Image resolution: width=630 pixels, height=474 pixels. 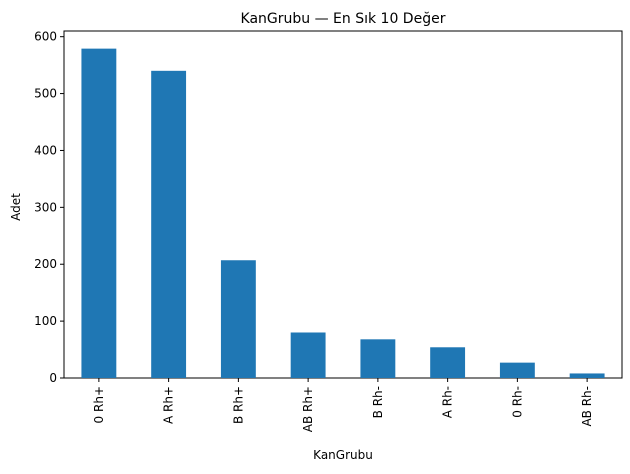 What do you see at coordinates (517, 402) in the screenshot?
I see `x-tick-label: 0 Rh-` at bounding box center [517, 402].